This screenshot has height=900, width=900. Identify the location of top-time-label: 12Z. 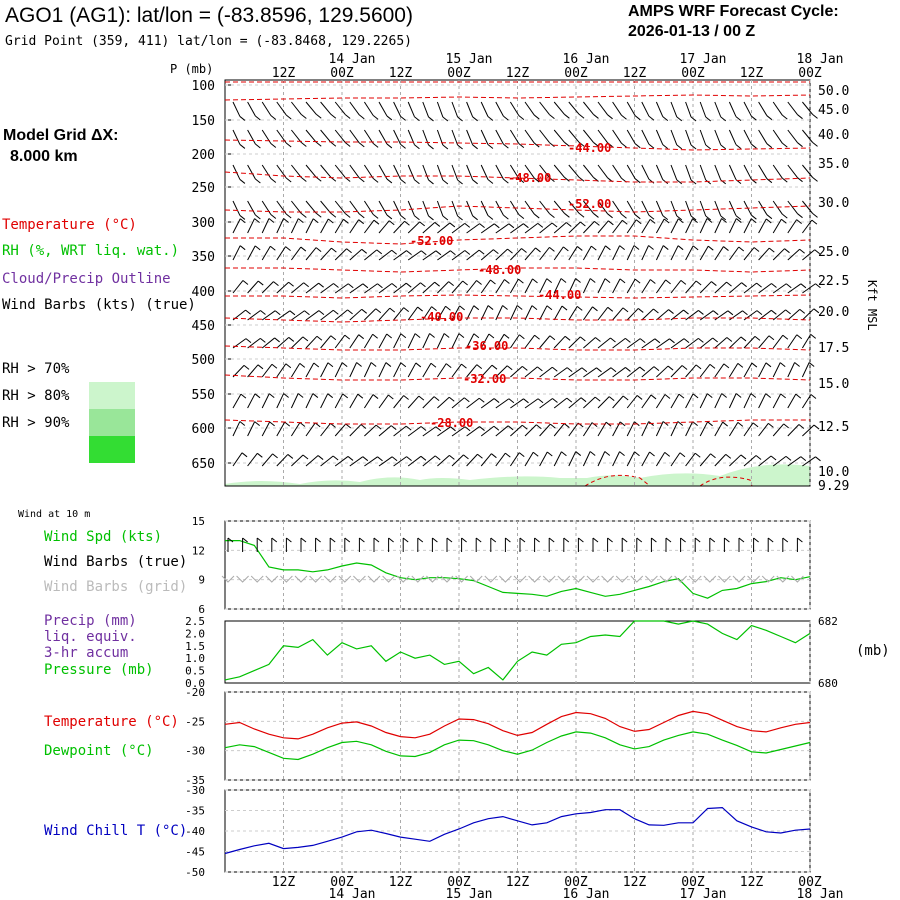
(635, 73).